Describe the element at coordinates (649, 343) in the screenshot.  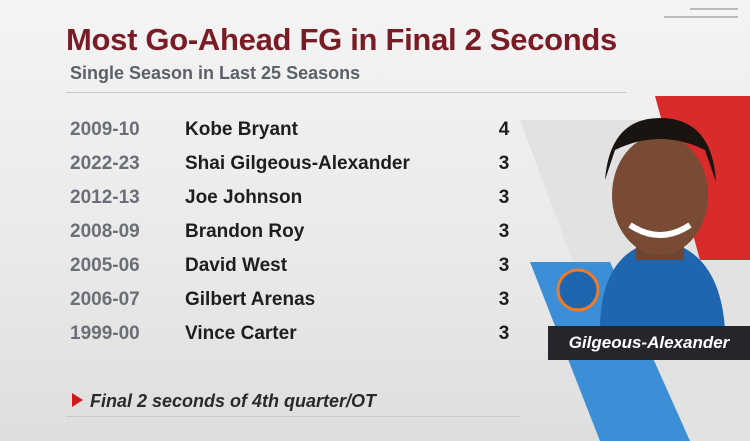
I see `player-name-plate: Gilgeous-Alexander` at that location.